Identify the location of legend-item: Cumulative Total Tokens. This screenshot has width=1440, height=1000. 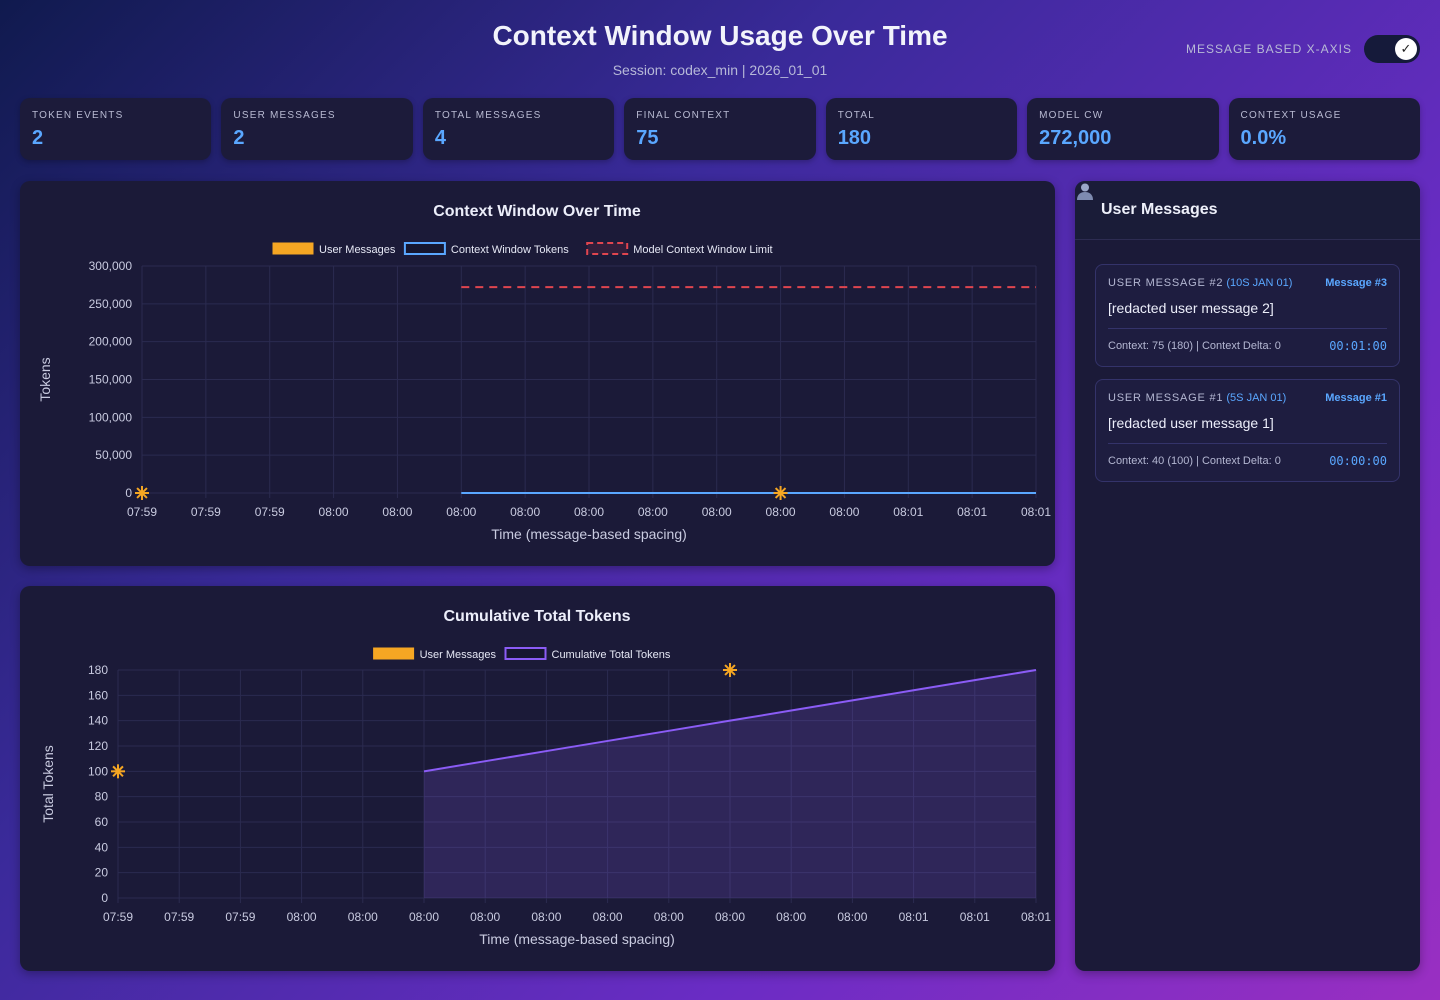
(587, 654).